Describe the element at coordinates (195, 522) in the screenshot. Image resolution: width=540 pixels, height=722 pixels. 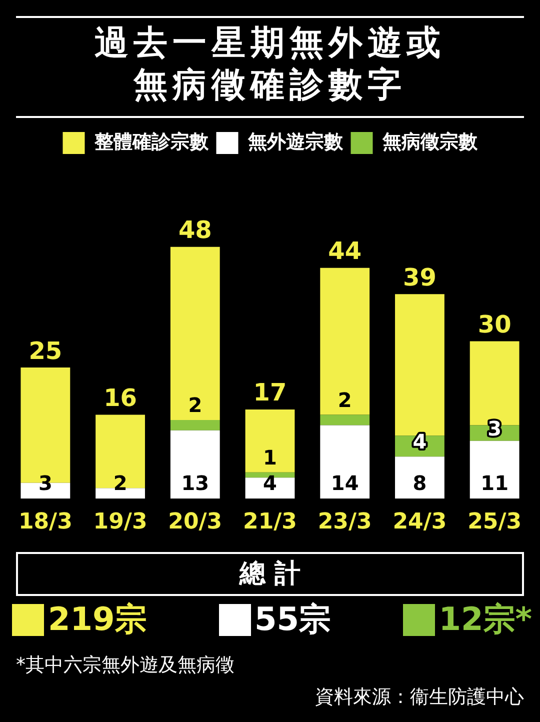
I see `x-tick-label: 20/3` at that location.